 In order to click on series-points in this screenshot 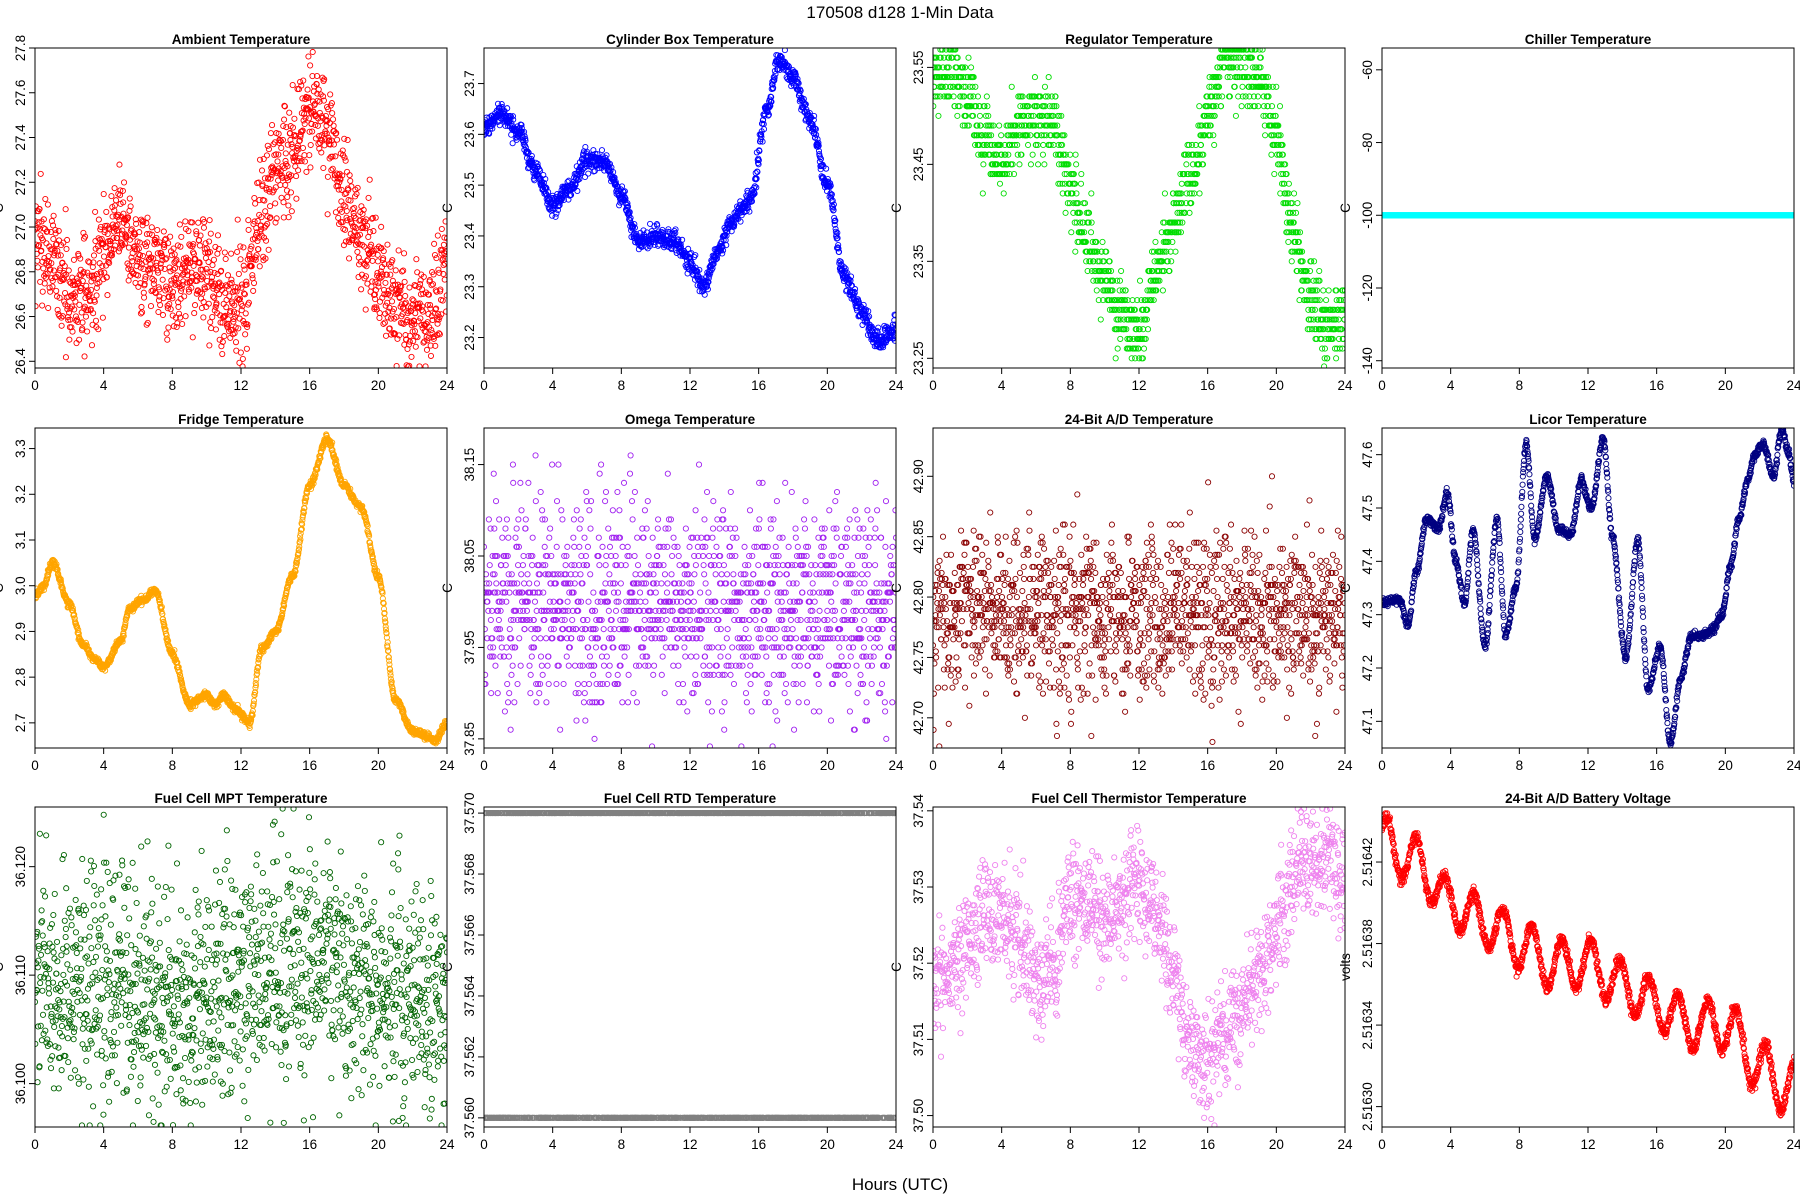, I will do `click(241, 208)`.